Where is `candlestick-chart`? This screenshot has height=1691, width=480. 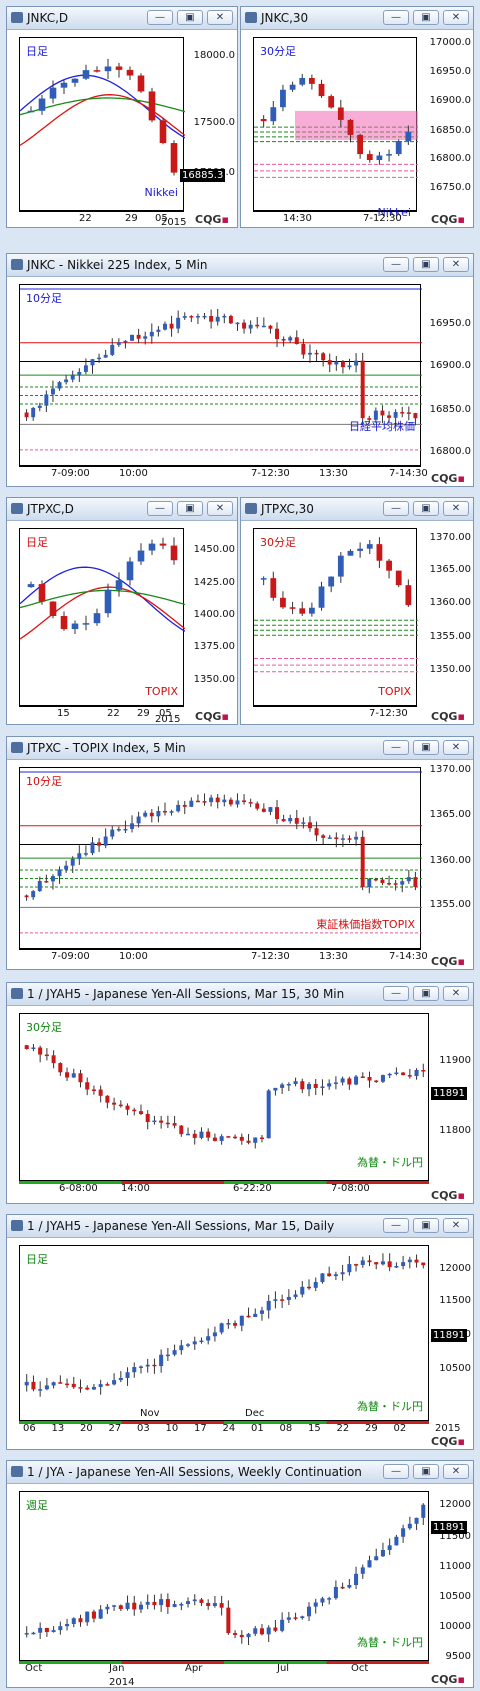 candlestick-chart is located at coordinates (102, 588).